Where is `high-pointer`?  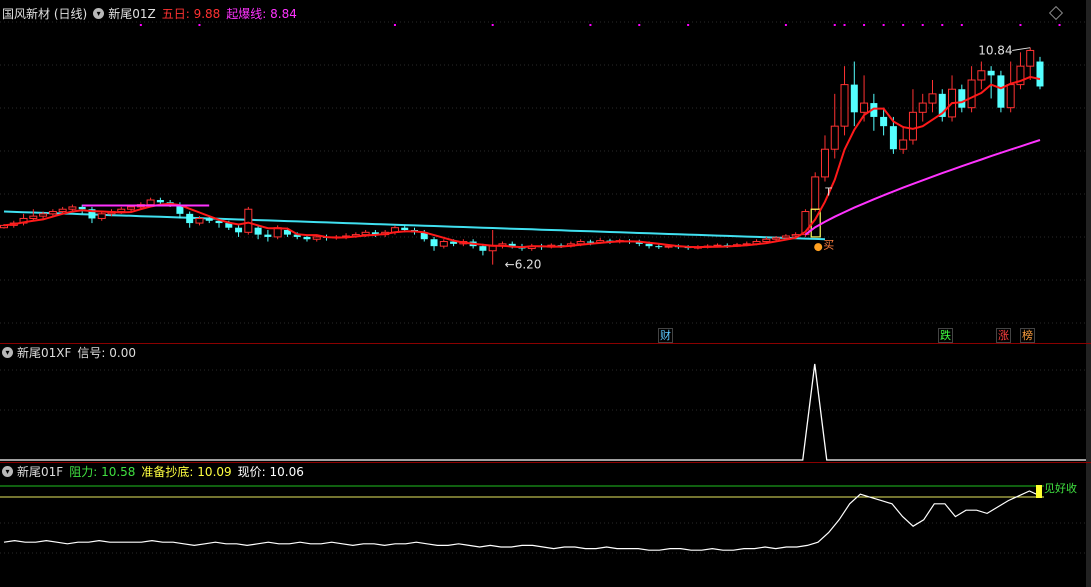 high-pointer is located at coordinates (1021, 49).